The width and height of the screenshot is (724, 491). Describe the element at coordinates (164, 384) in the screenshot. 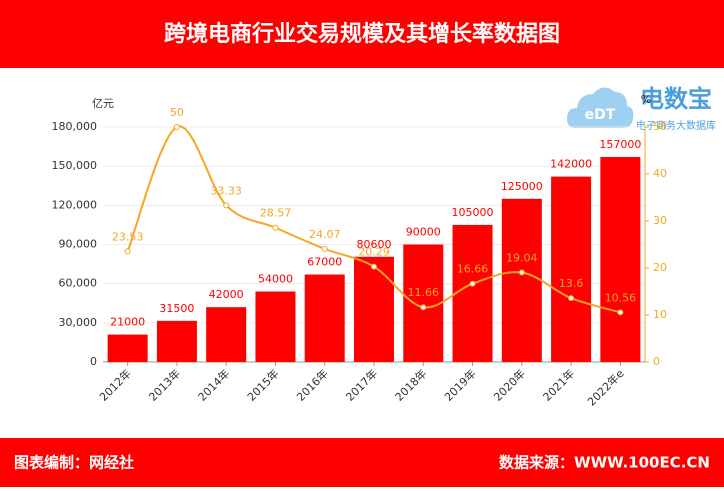

I see `x-tick-label: 2013年` at that location.